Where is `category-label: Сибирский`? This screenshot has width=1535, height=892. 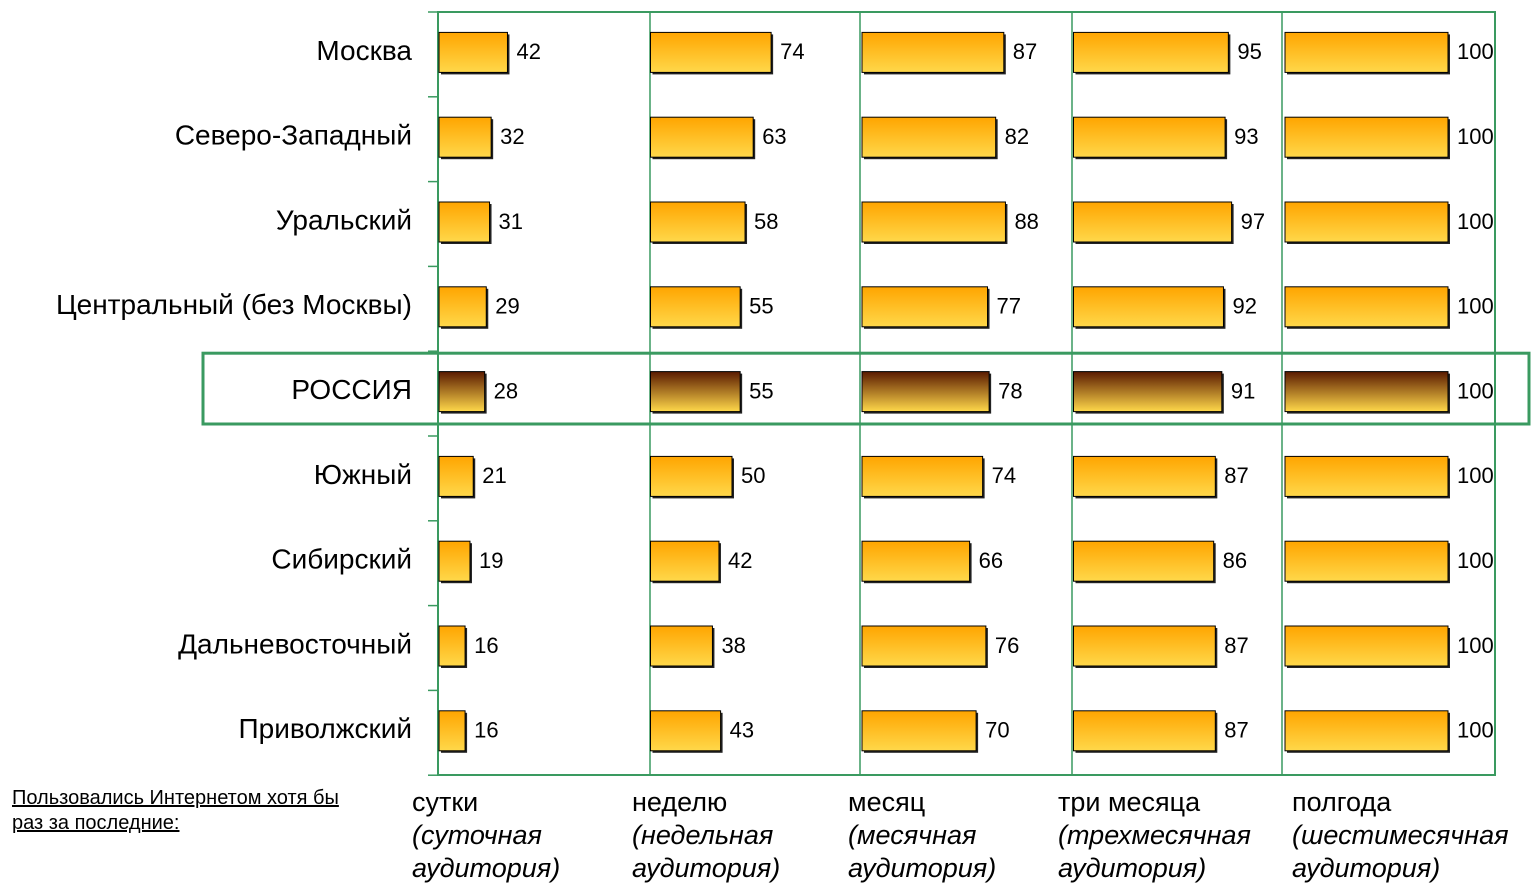 category-label: Сибирский is located at coordinates (341, 559).